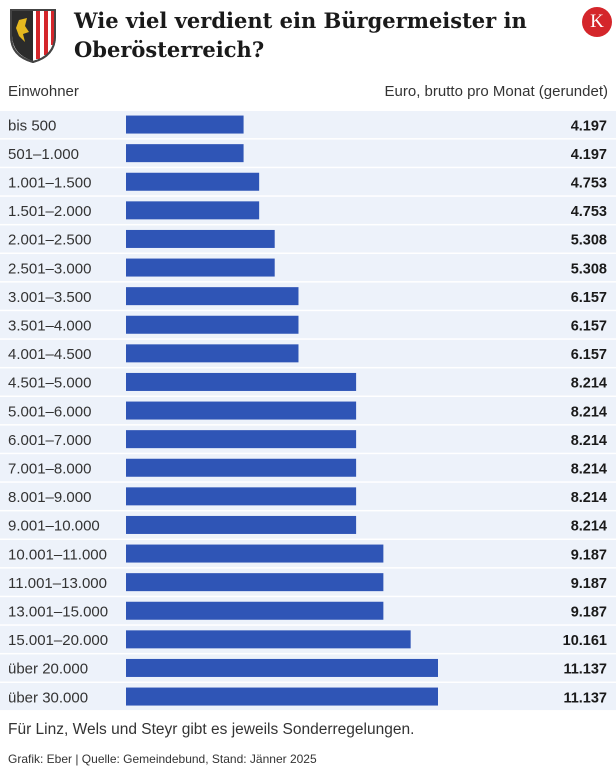 The width and height of the screenshot is (616, 782). I want to click on category-label: 15.001–20.000, so click(58, 640).